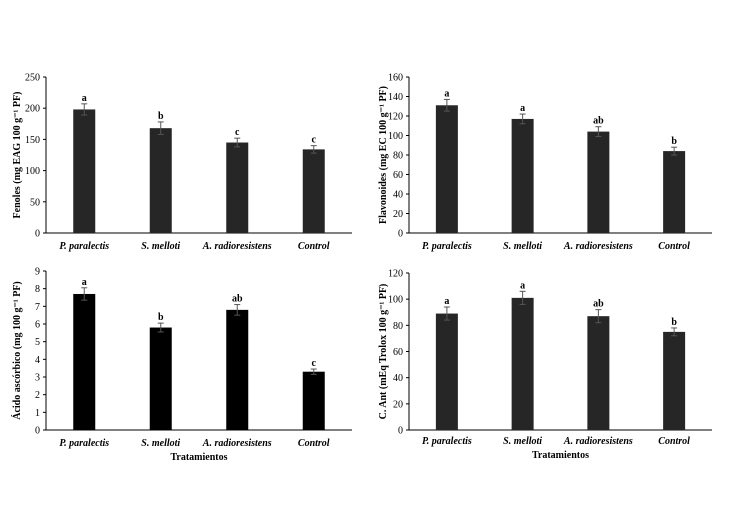  What do you see at coordinates (37, 272) in the screenshot?
I see `y-tick-label: 9` at bounding box center [37, 272].